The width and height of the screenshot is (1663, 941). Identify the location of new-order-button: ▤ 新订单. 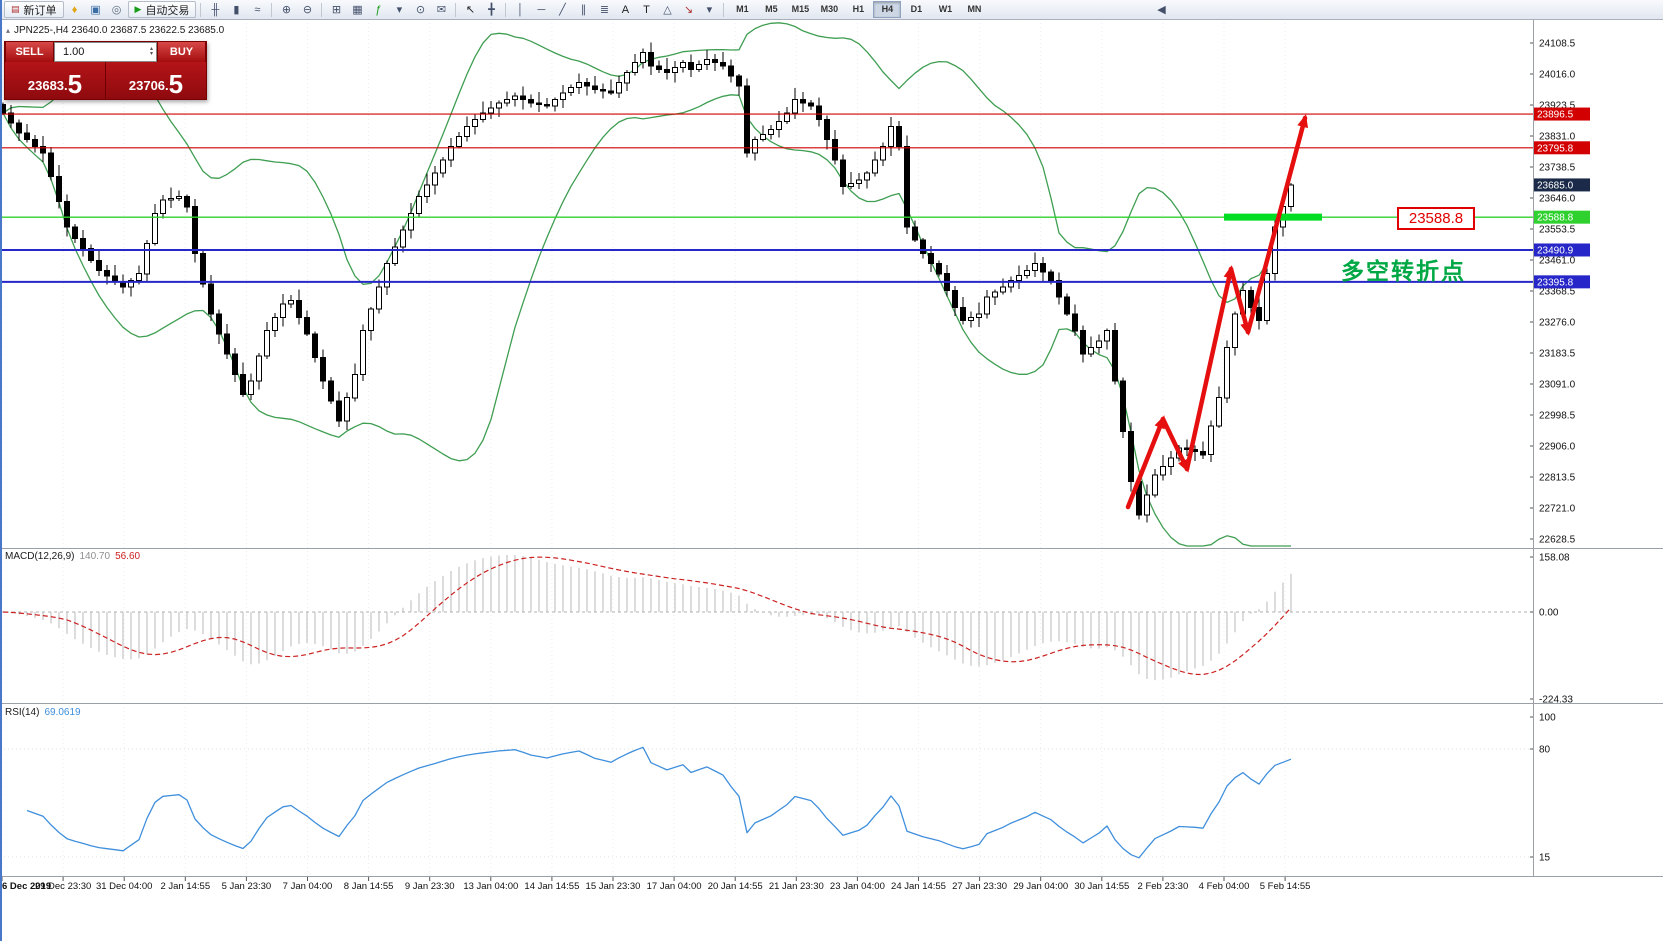
(34, 9).